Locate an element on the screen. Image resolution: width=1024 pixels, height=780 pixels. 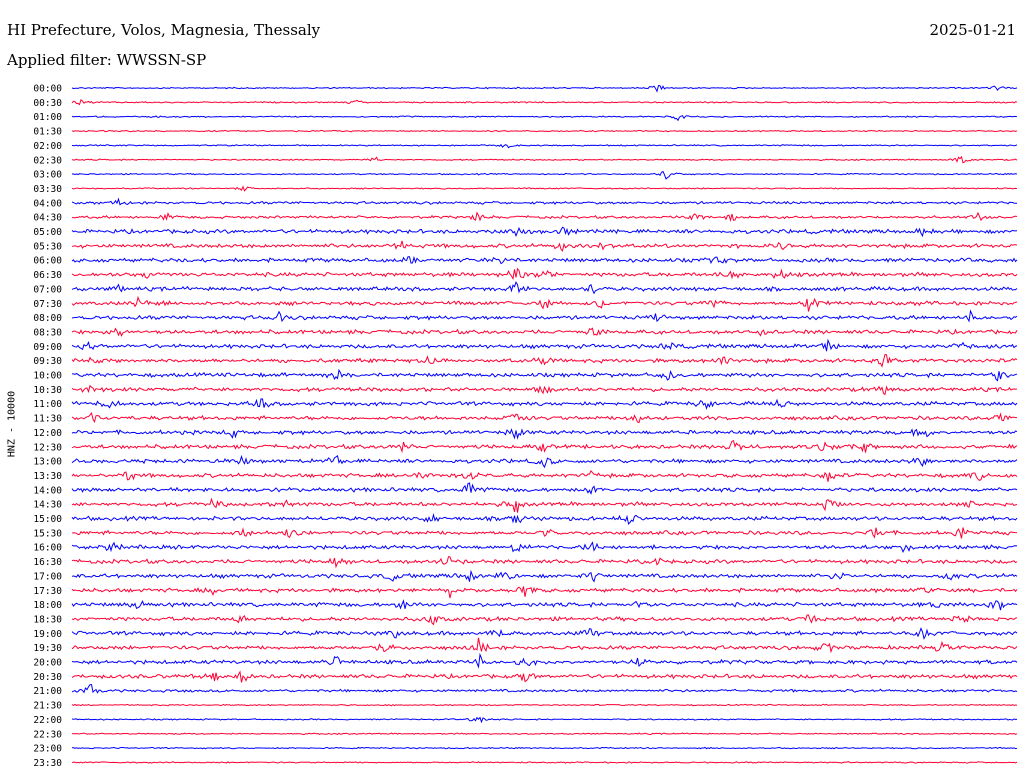
row-time-label: 21:00 is located at coordinates (47, 691).